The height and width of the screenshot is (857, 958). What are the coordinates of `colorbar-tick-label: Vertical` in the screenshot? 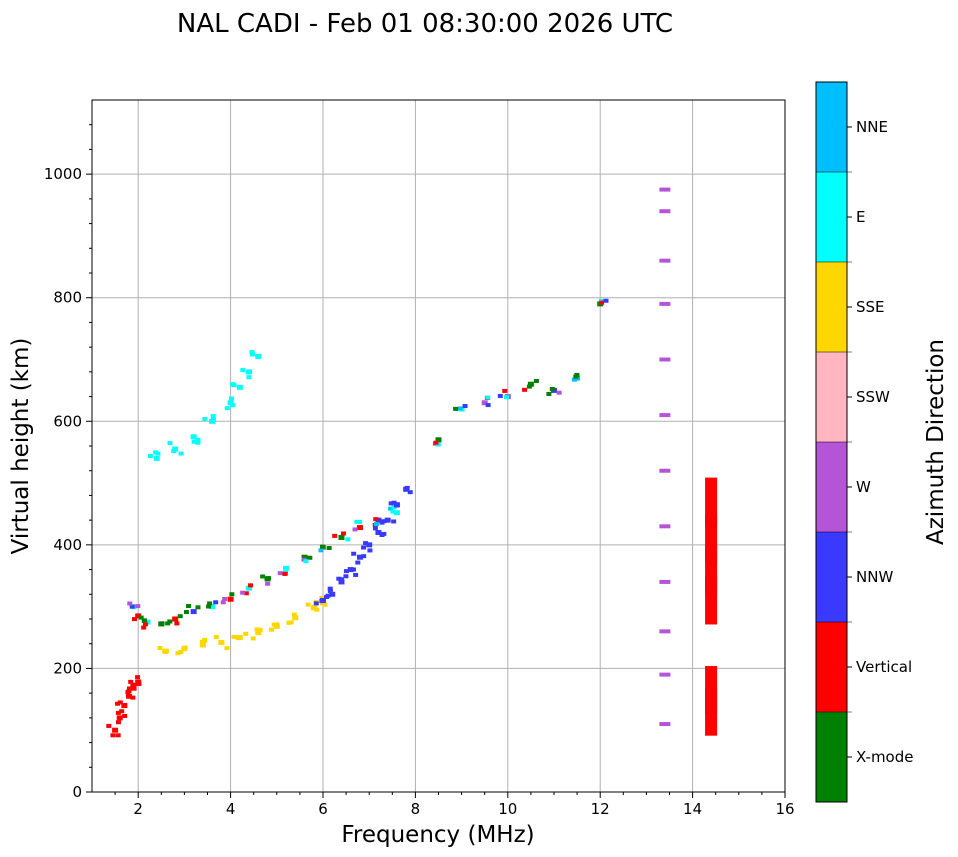 It's located at (884, 667).